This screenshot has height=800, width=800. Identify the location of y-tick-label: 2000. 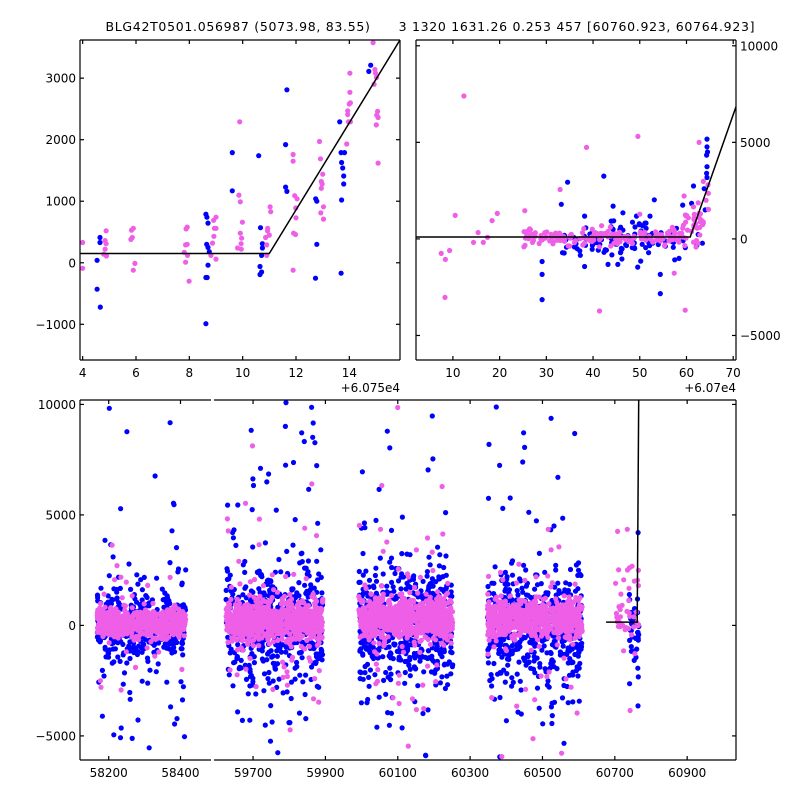
(60, 140).